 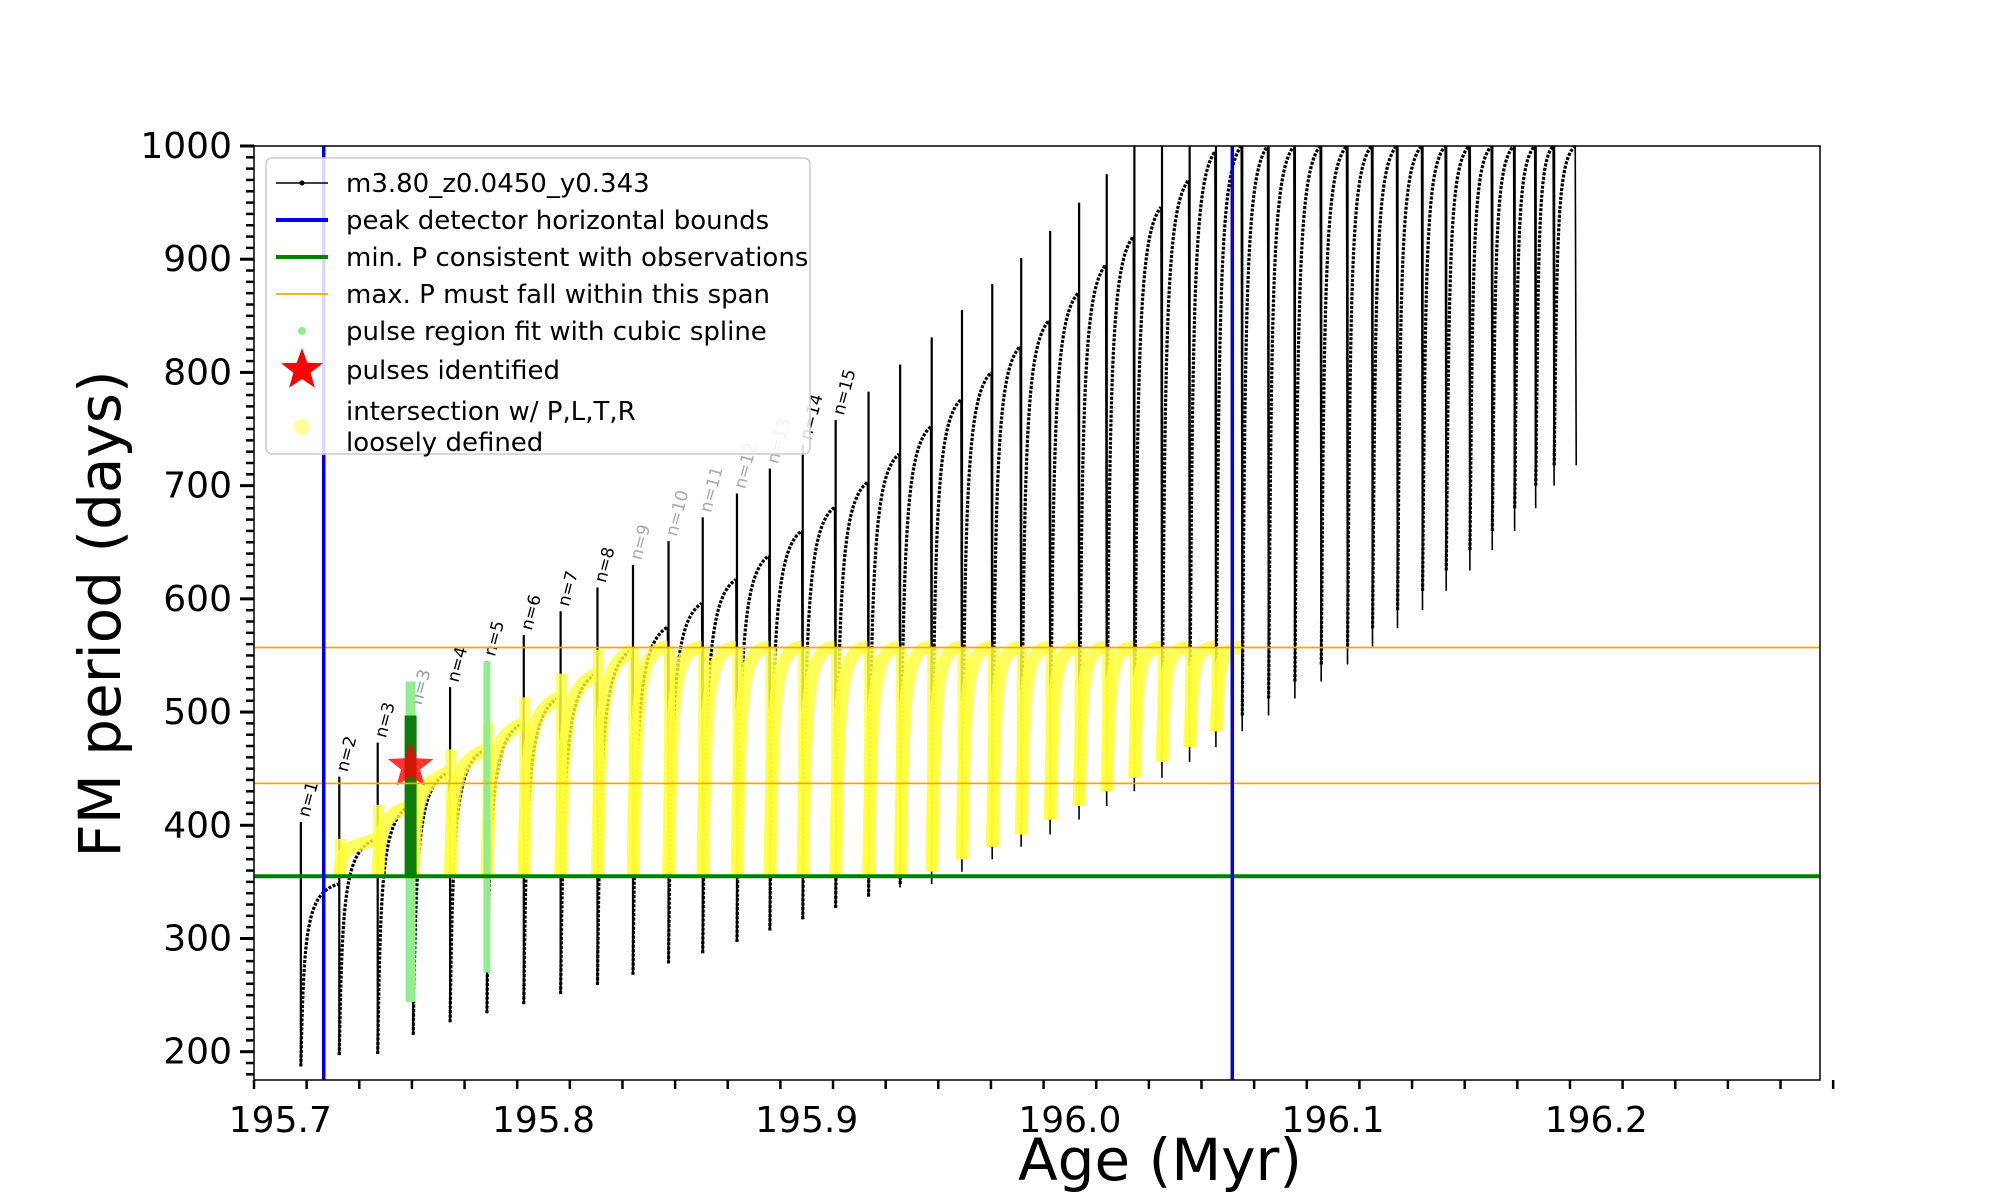 What do you see at coordinates (577, 258) in the screenshot?
I see `legend-label: min. P consistent with observations` at bounding box center [577, 258].